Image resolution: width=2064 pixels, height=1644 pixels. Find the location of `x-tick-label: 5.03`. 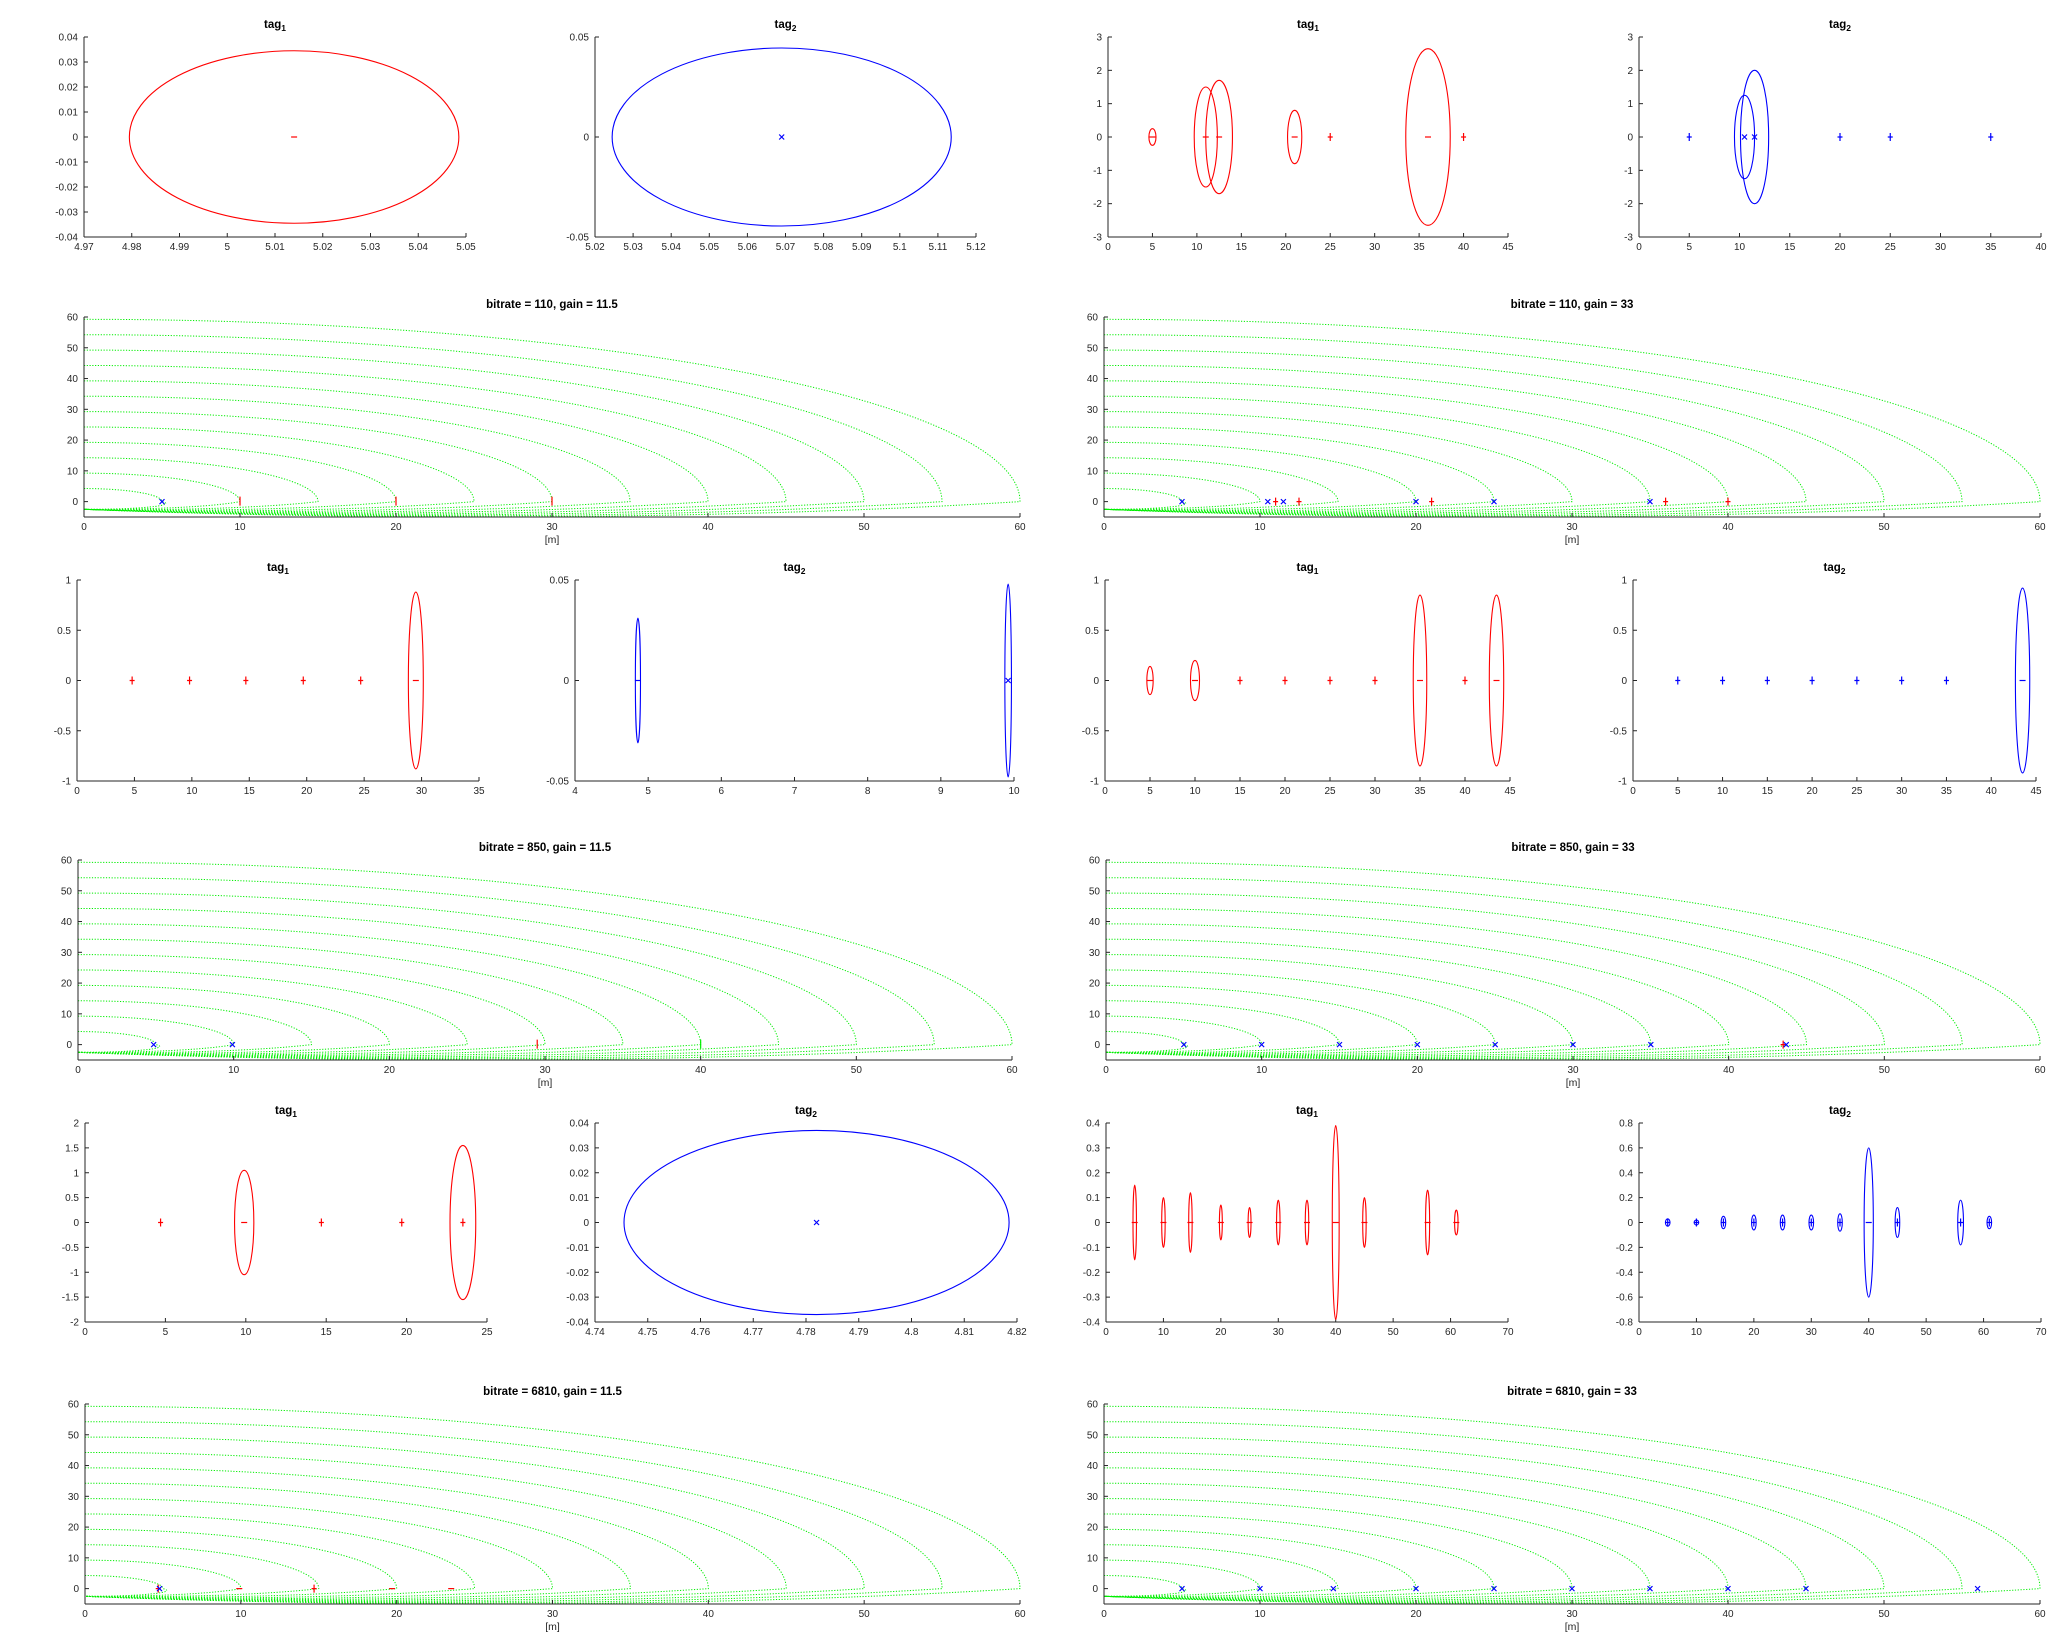

x-tick-label: 5.03 is located at coordinates (633, 247).